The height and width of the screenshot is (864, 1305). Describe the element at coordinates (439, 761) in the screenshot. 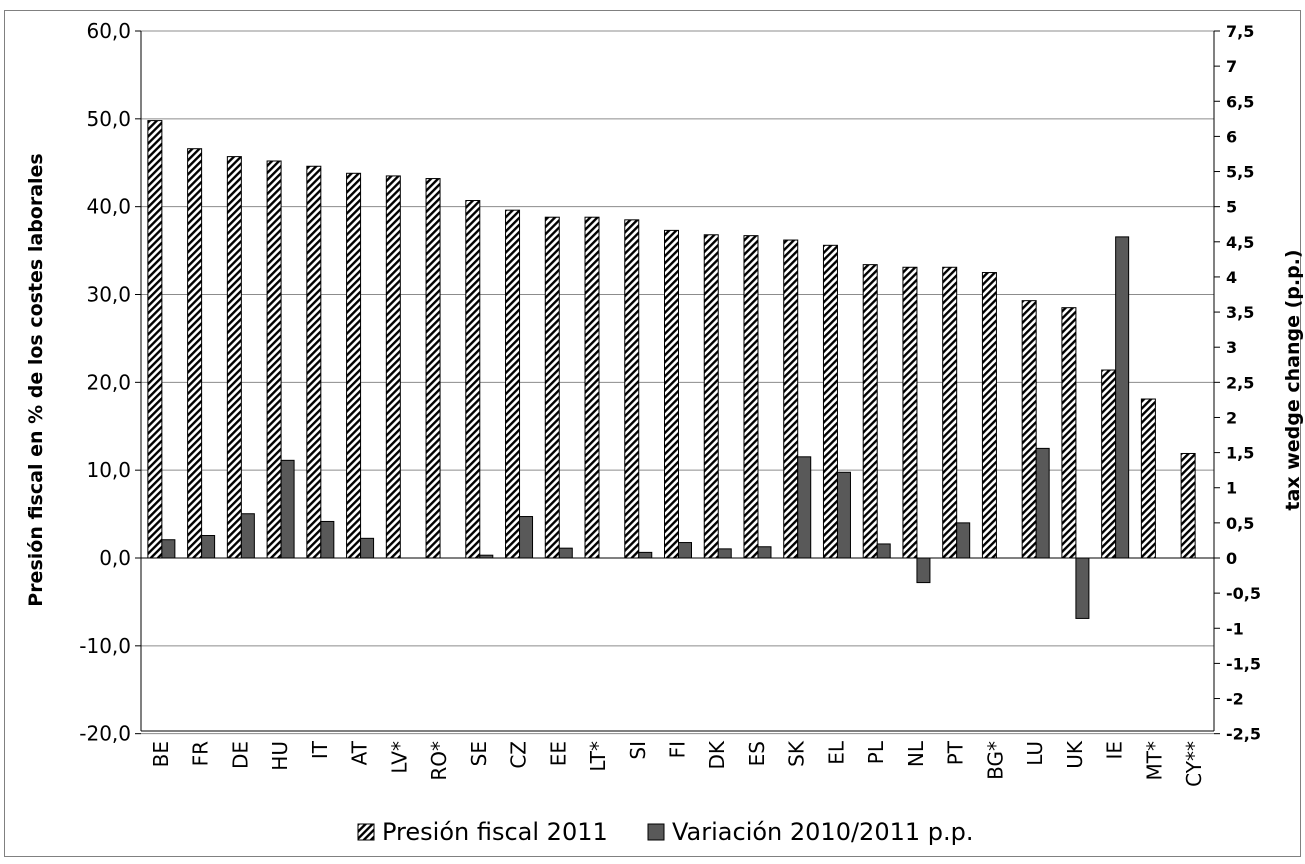

I see `category-label-RO*: RO*` at that location.